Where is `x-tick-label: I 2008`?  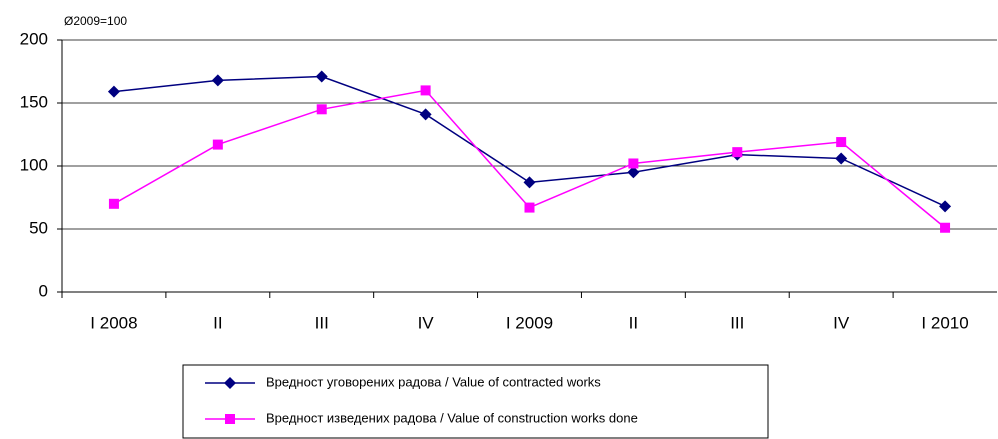
x-tick-label: I 2008 is located at coordinates (113, 322).